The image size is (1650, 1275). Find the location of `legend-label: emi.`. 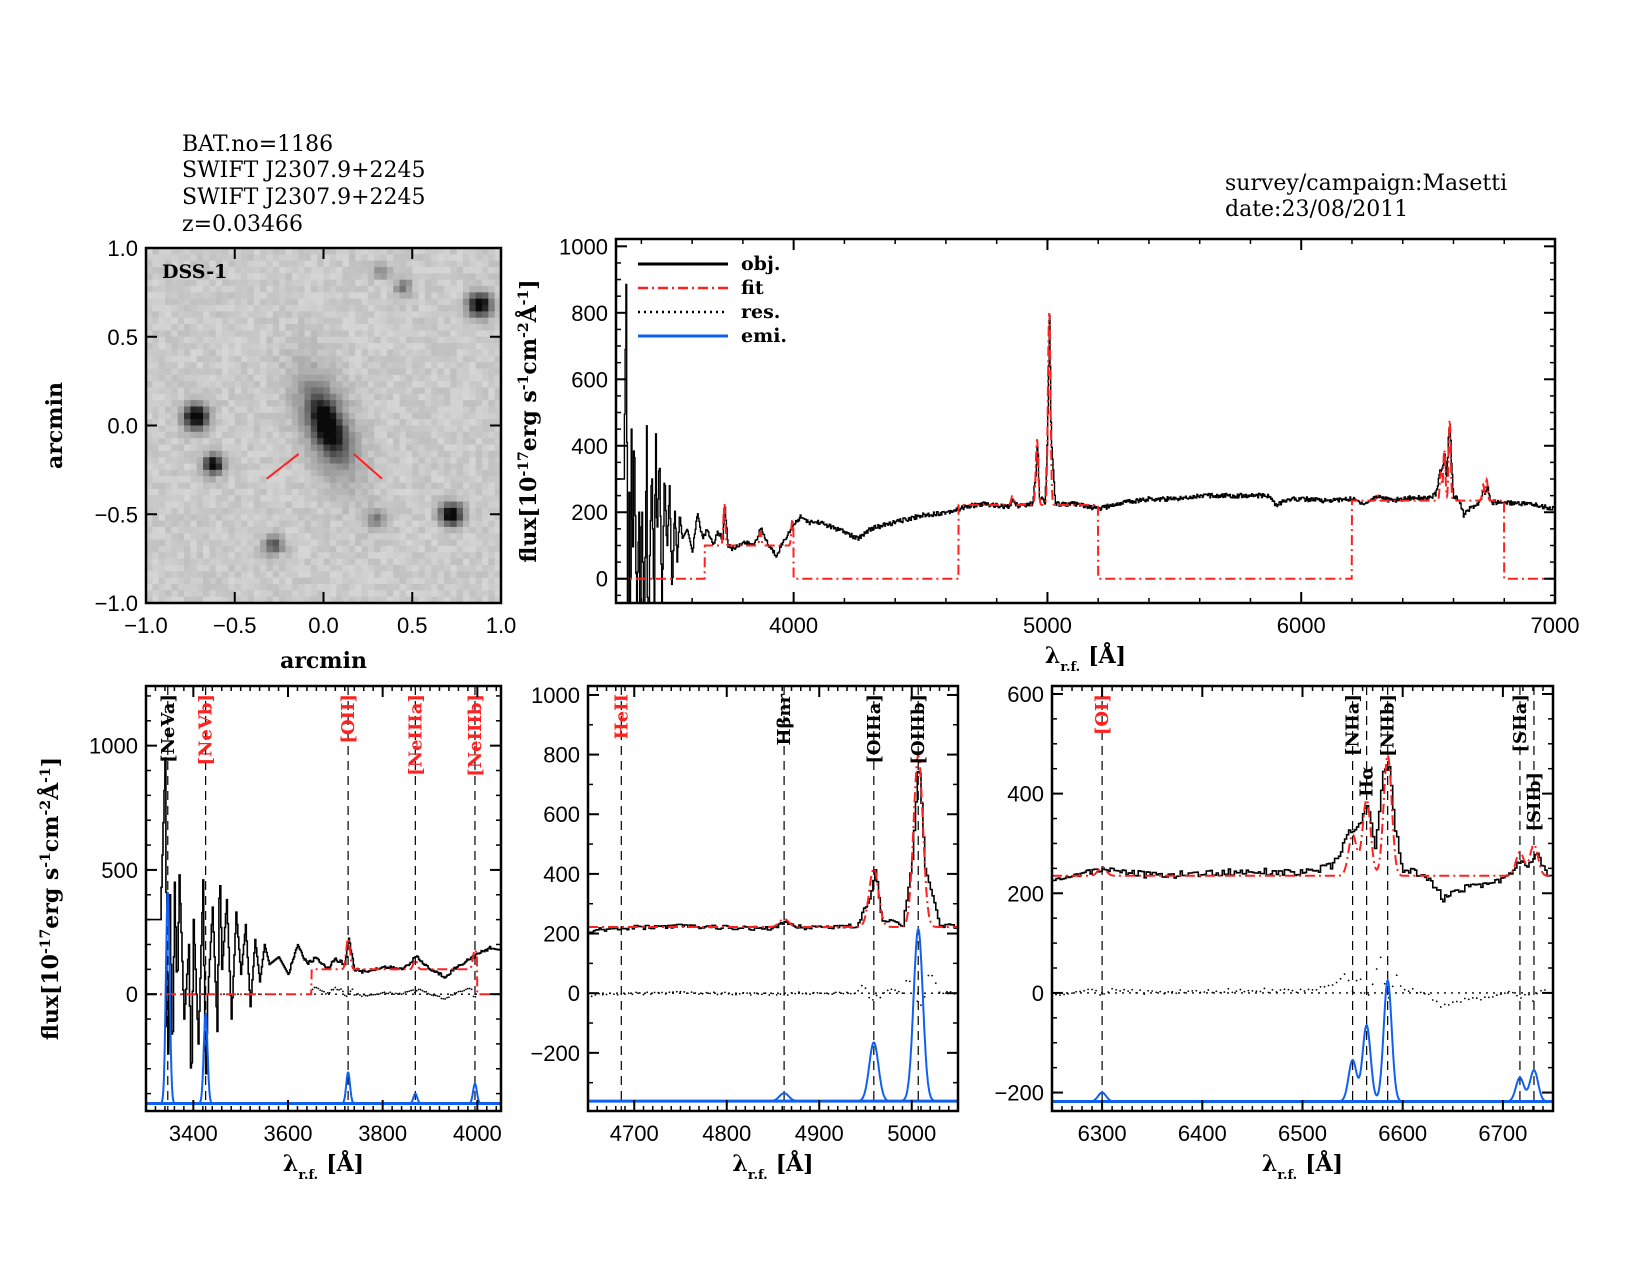

legend-label: emi. is located at coordinates (764, 336).